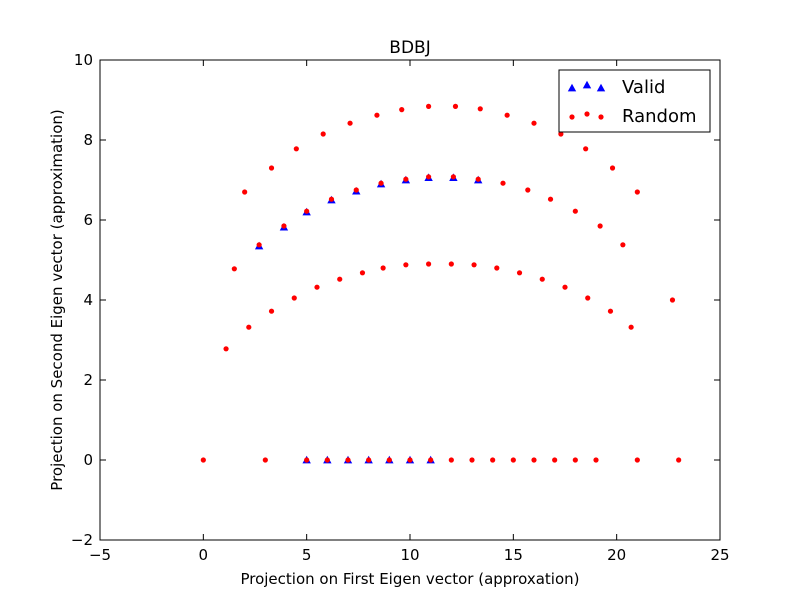  I want to click on legend-label-random: Random, so click(659, 116).